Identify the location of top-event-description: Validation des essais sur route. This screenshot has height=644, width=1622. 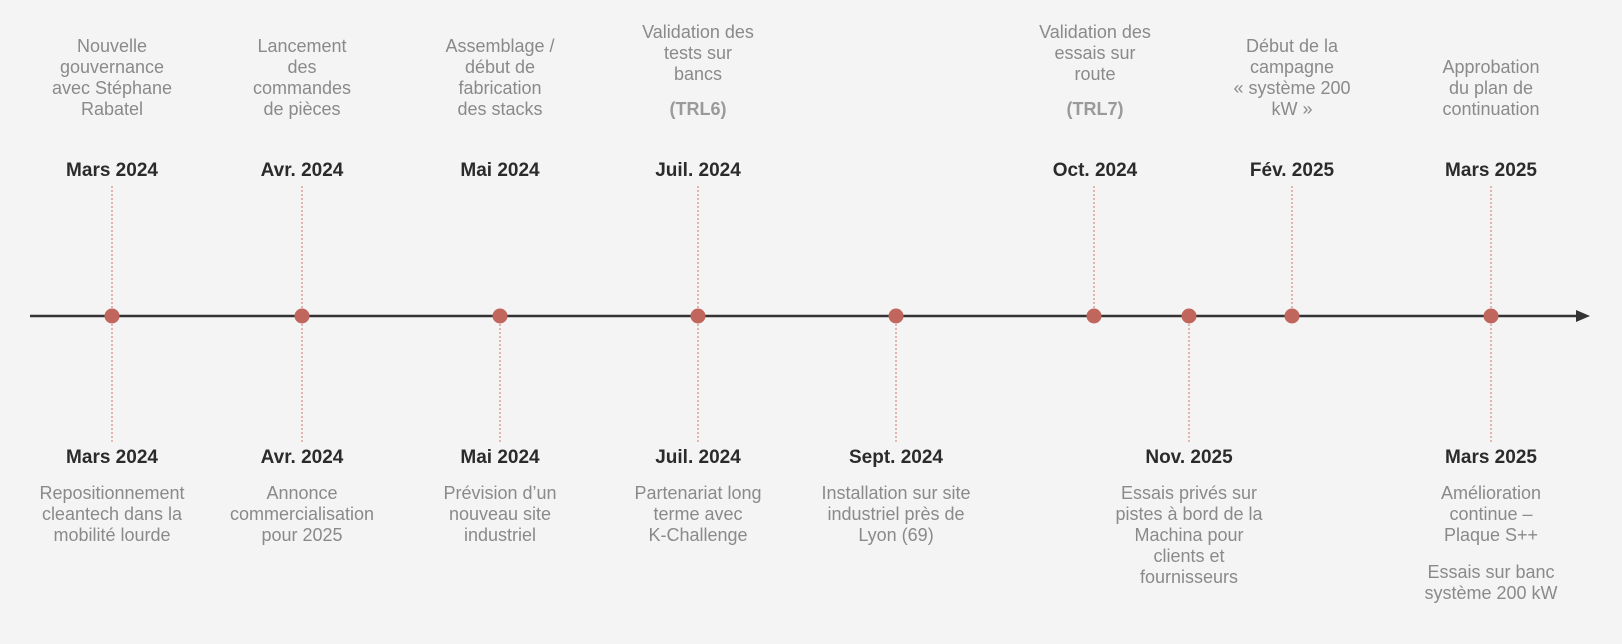
(1095, 53).